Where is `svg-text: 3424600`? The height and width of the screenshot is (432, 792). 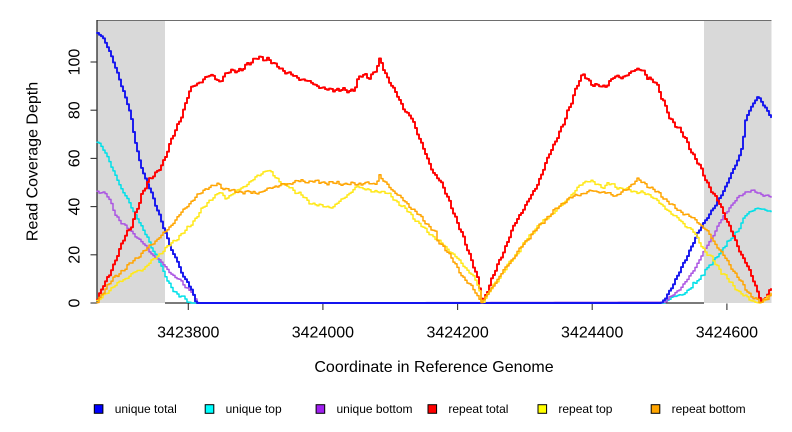
svg-text: 3424600 is located at coordinates (727, 333).